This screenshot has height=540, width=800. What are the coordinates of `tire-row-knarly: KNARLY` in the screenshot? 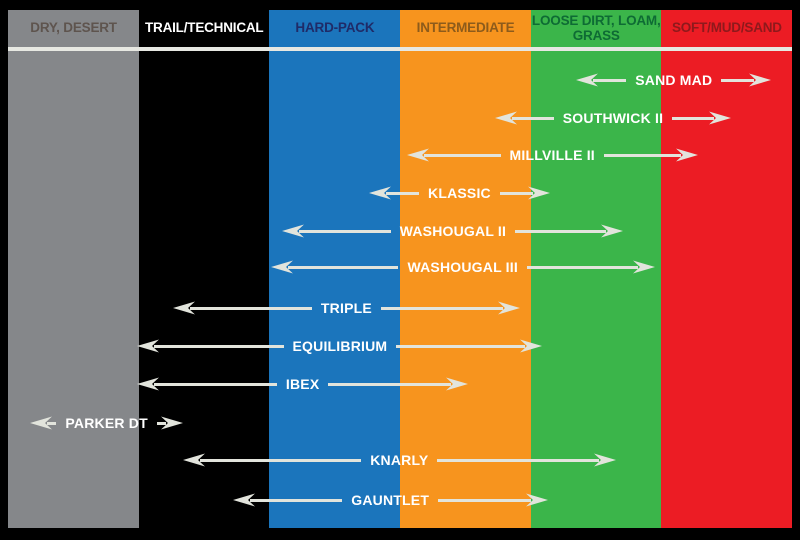 It's located at (399, 460).